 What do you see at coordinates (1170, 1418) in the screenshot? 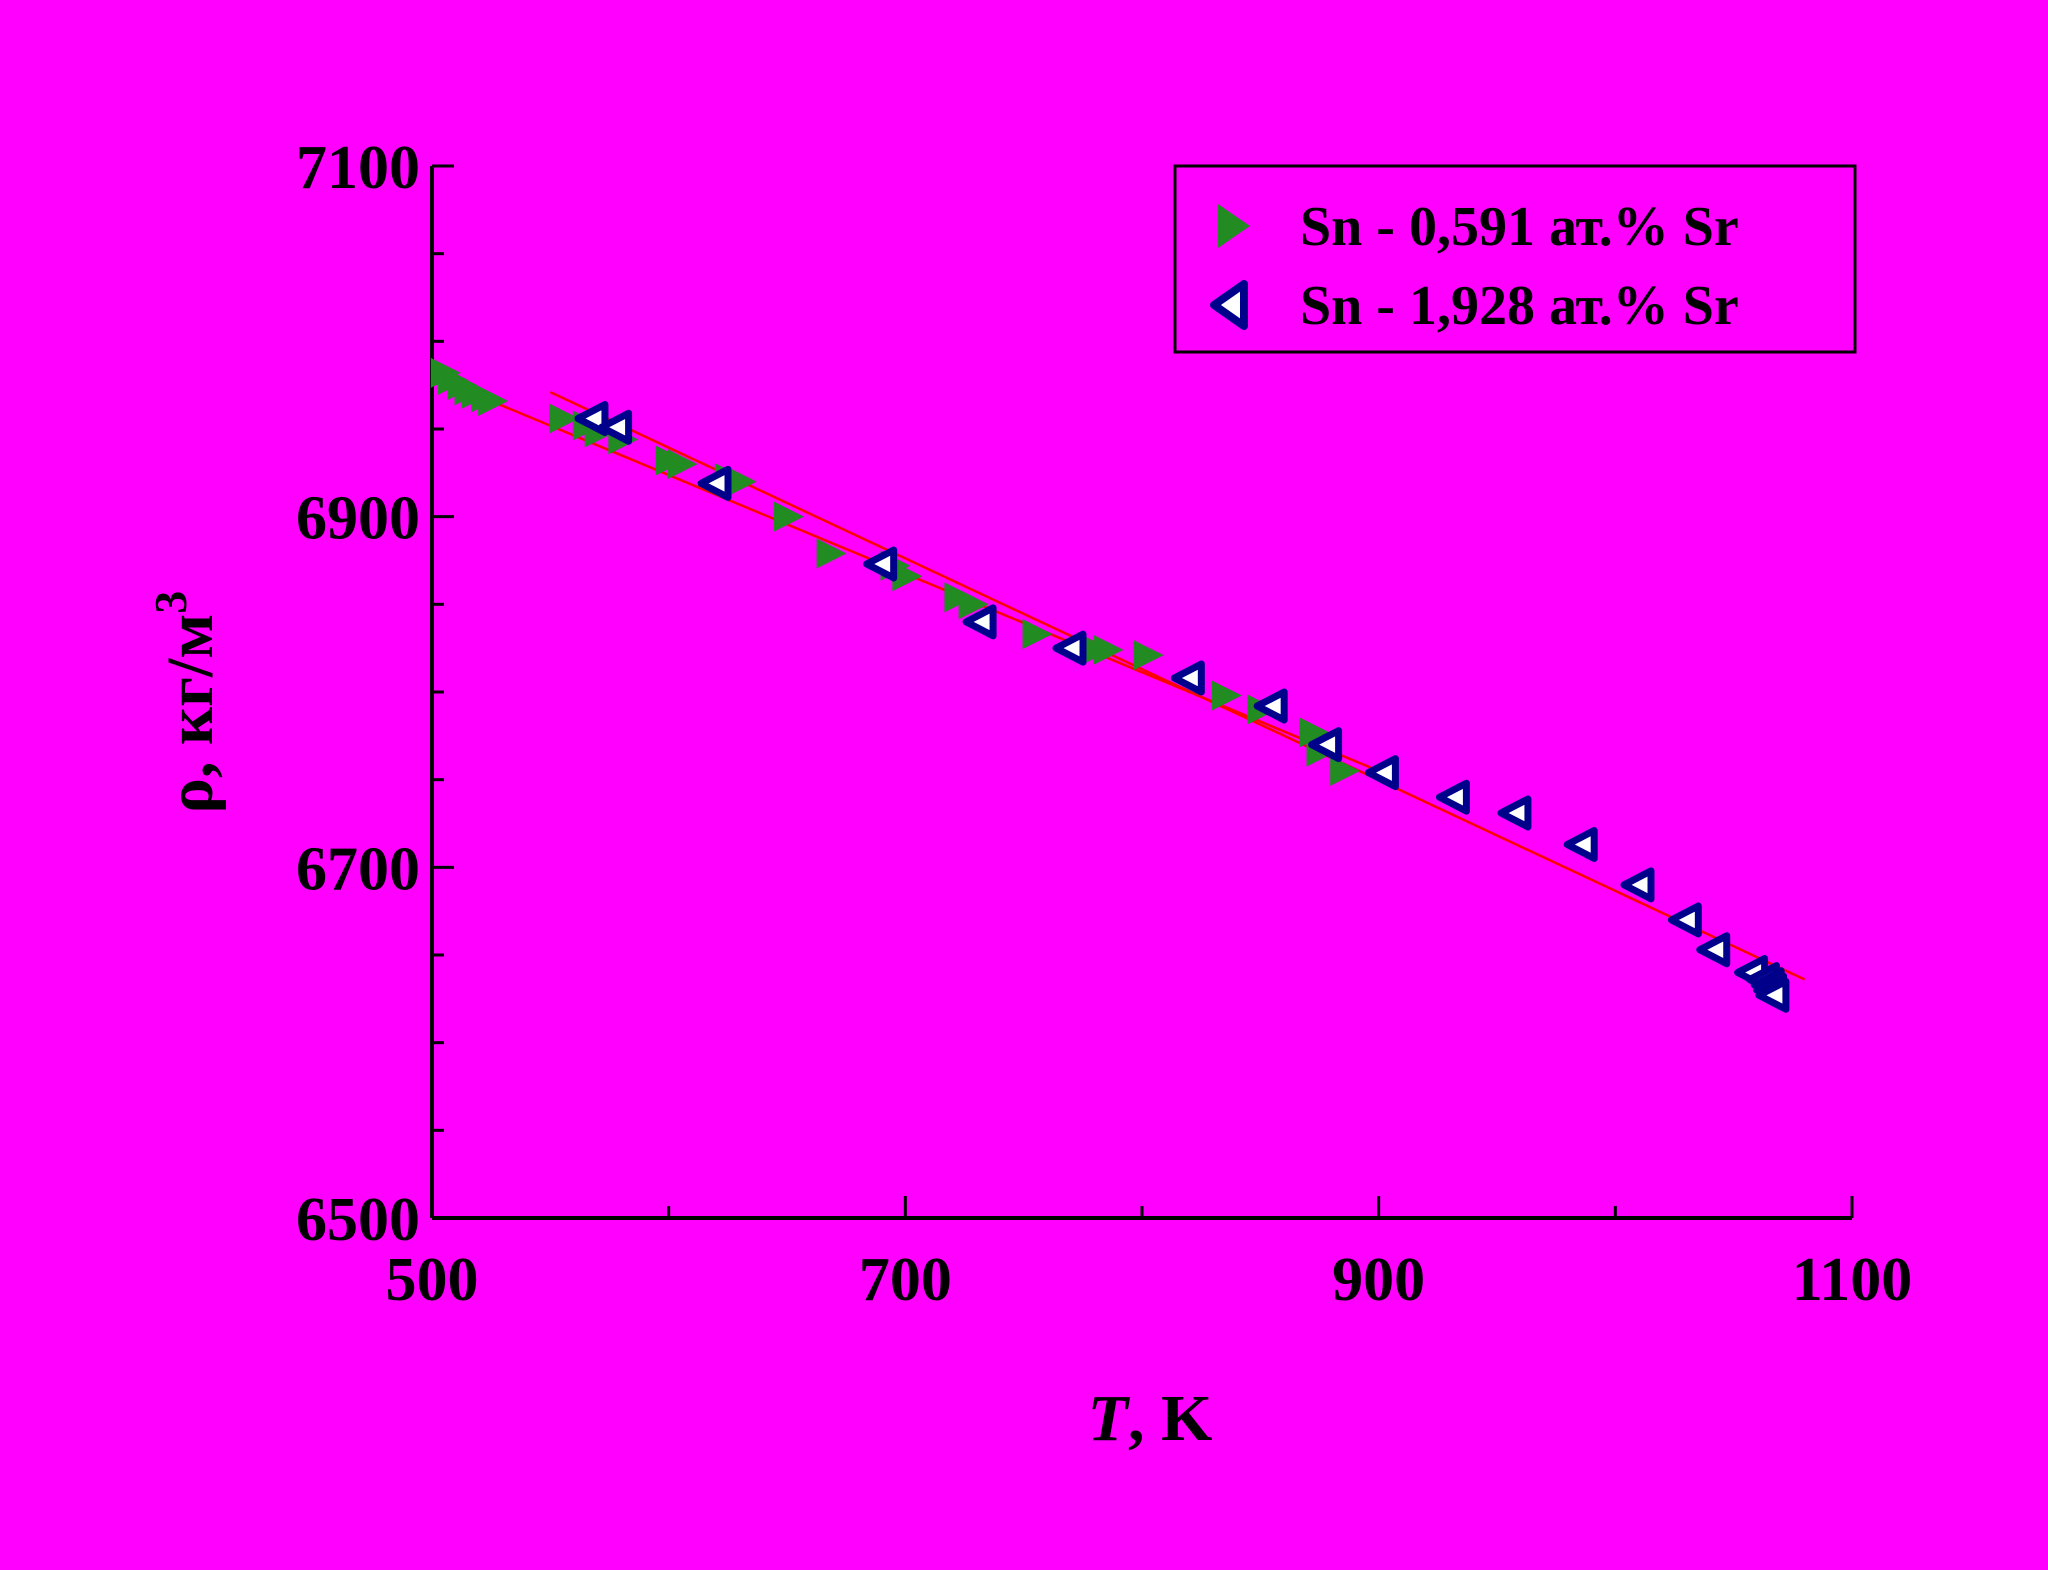
I see `x-axis-title-unit: , K` at bounding box center [1170, 1418].